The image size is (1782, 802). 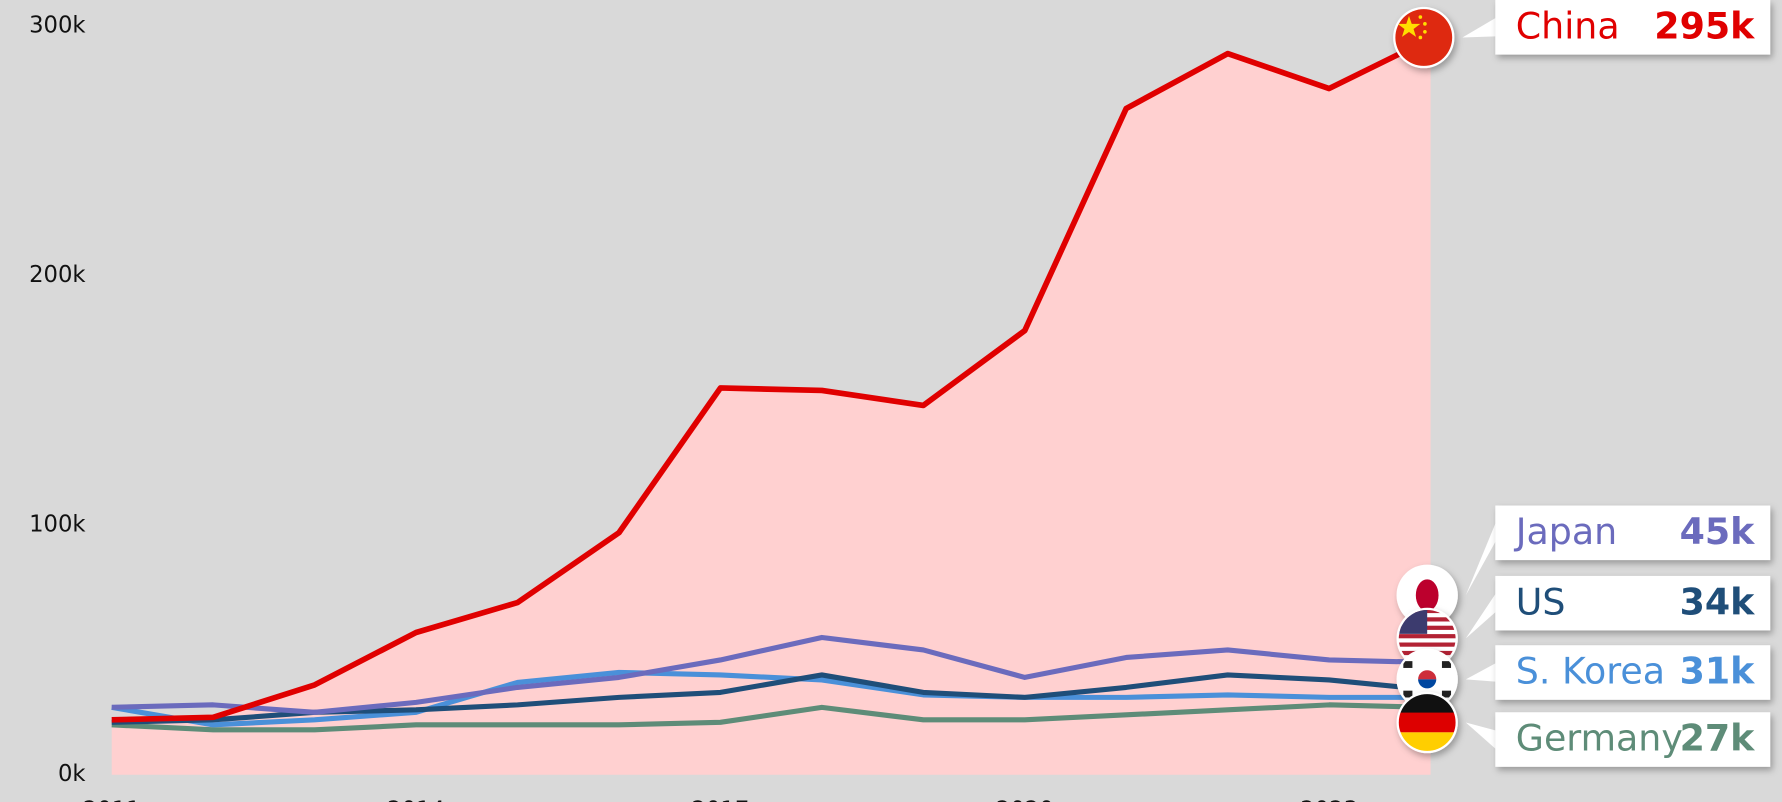 What do you see at coordinates (57, 275) in the screenshot?
I see `y-tick-label: 200k` at bounding box center [57, 275].